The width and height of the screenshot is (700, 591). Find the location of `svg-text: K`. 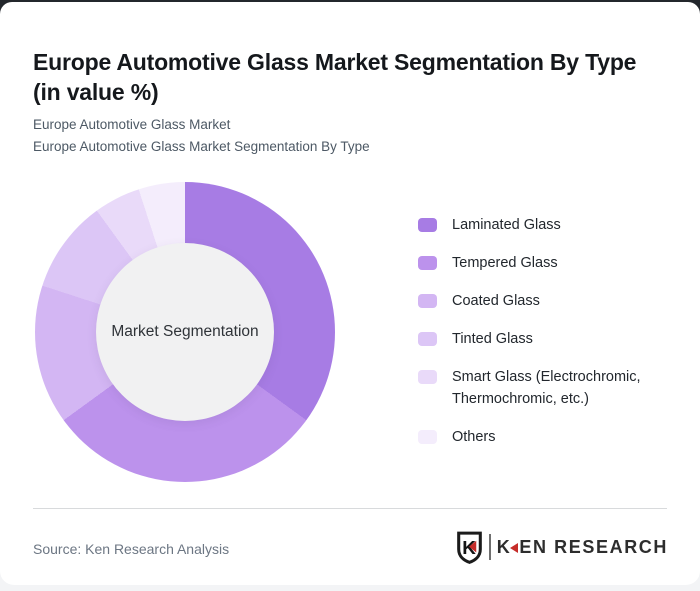

svg-text: K is located at coordinates (469, 548).